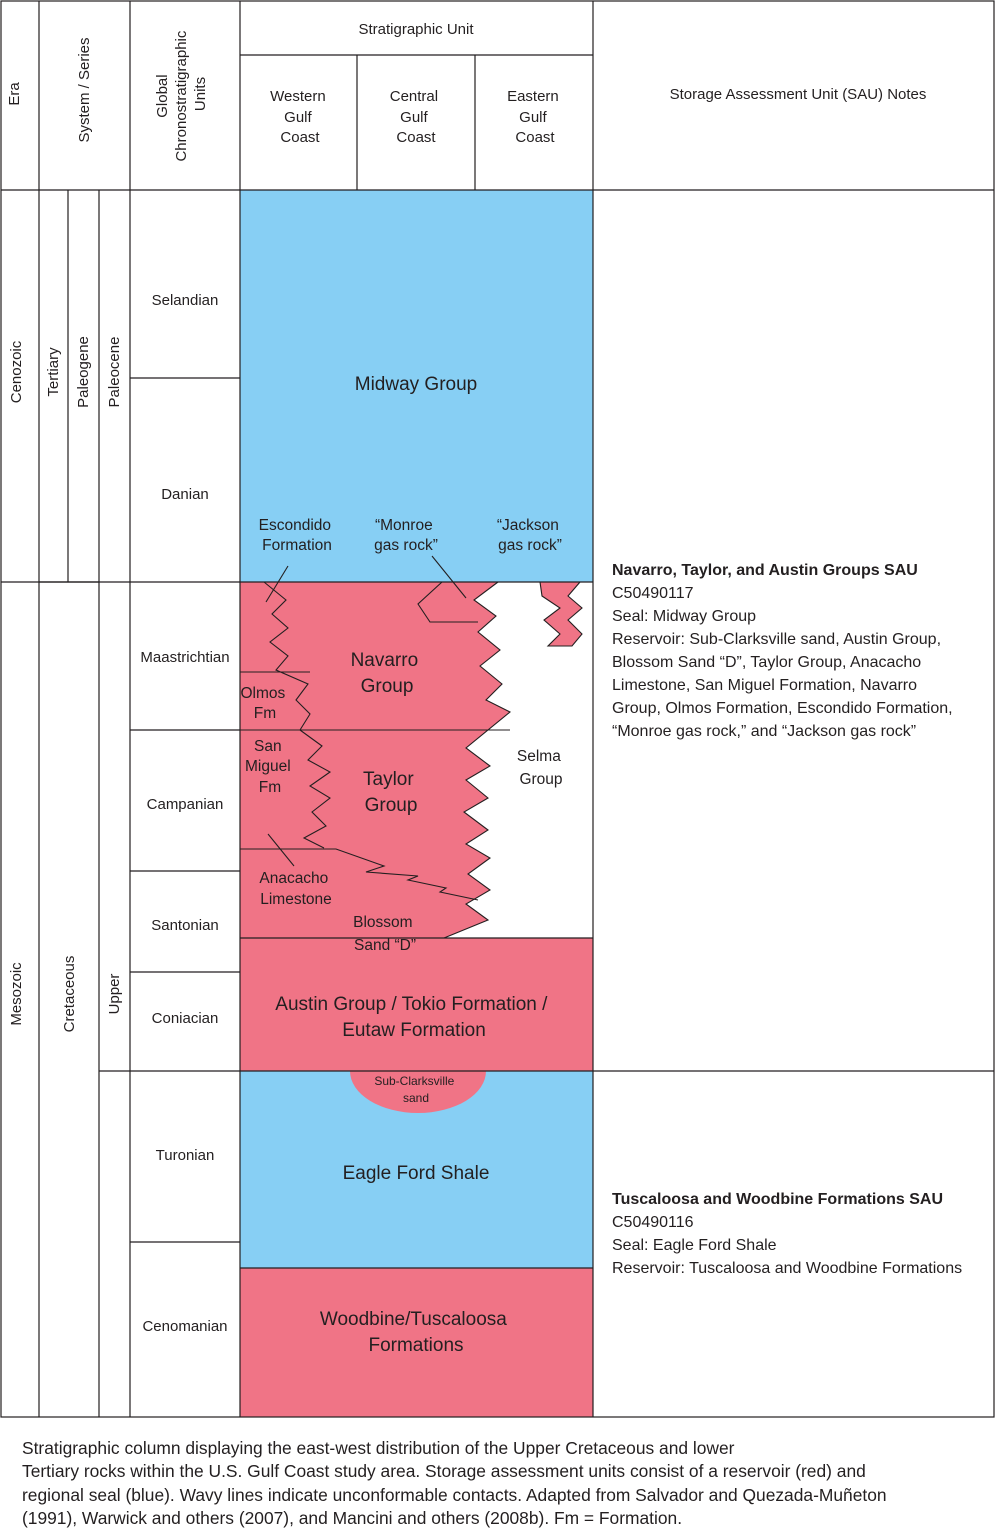  I want to click on era-mesozoic: Mesozoic, so click(16, 994).